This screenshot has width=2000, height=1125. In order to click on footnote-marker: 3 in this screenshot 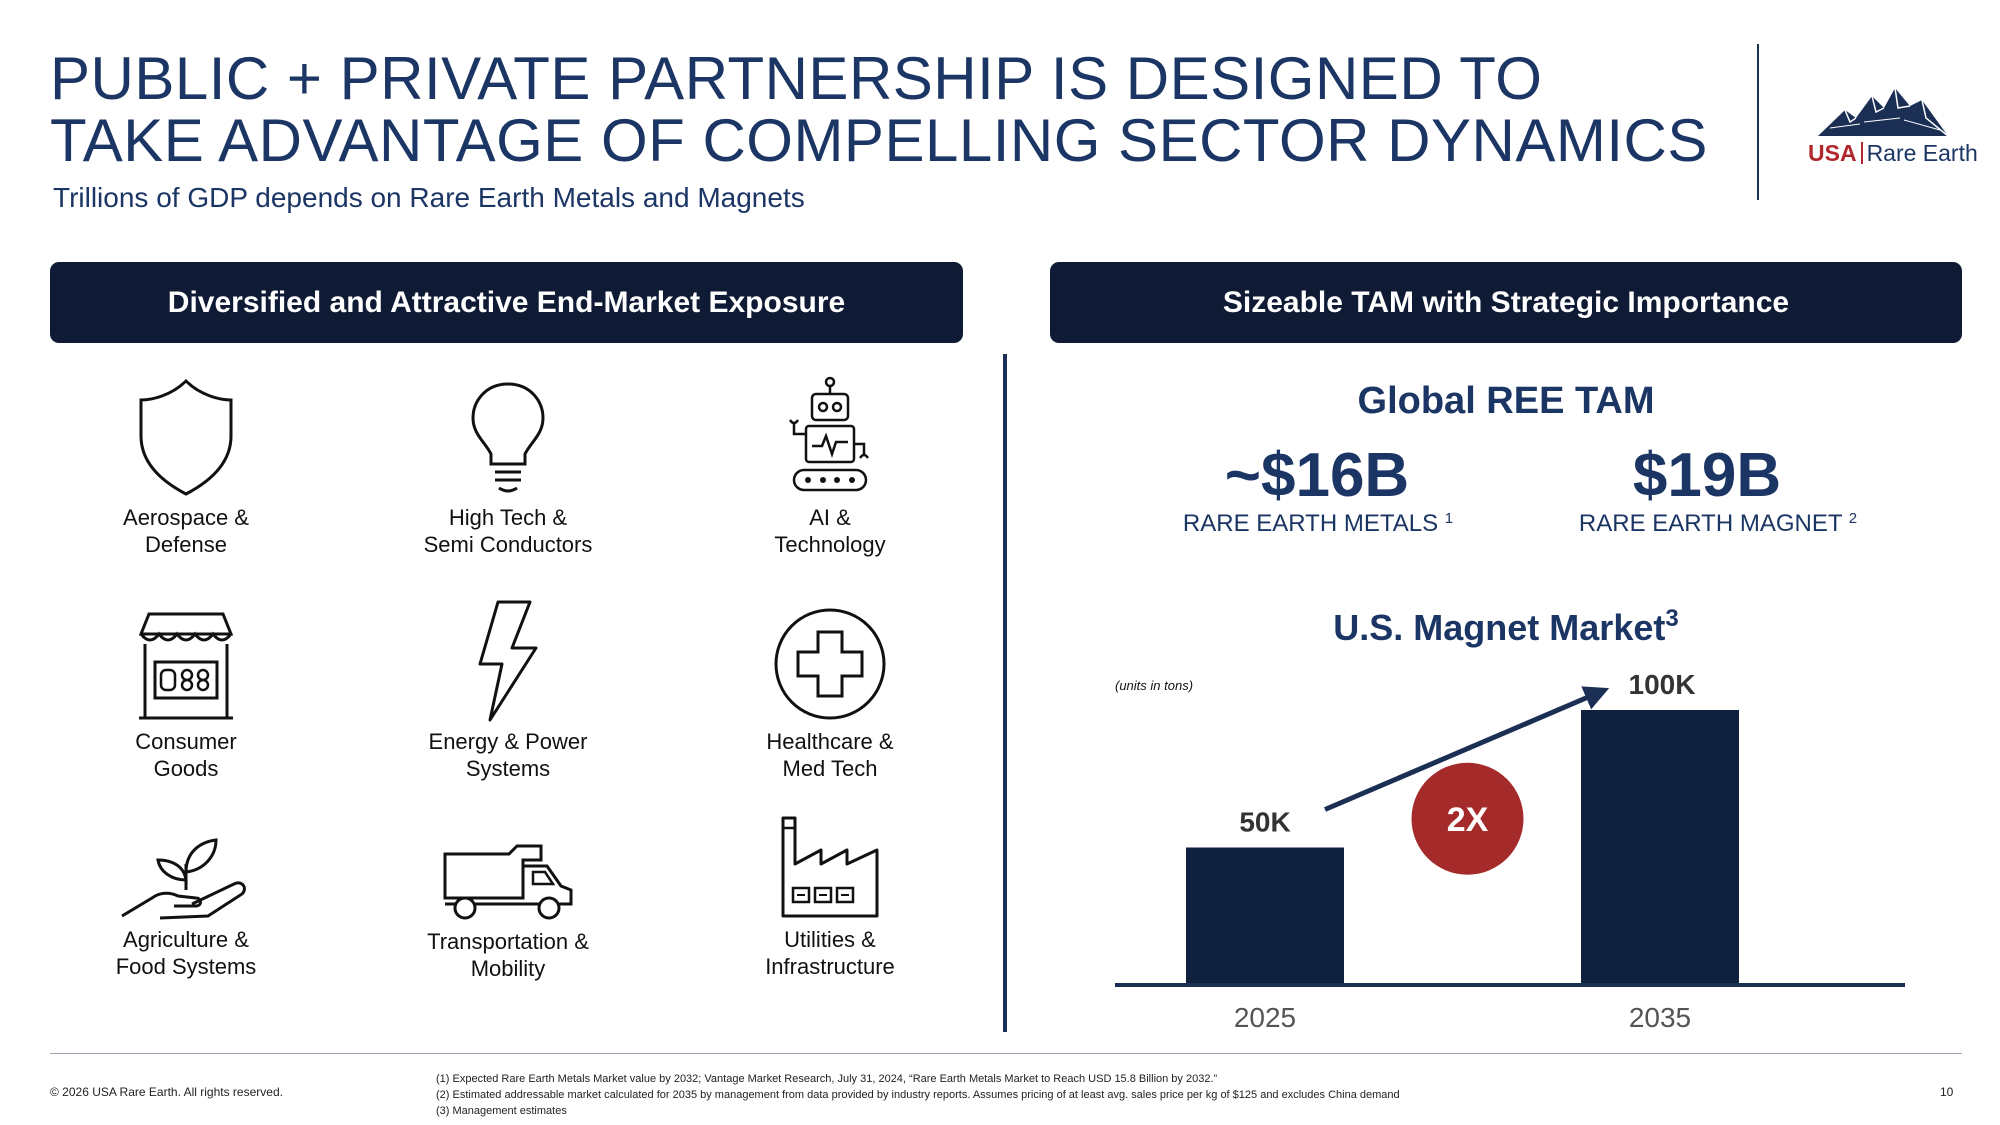, I will do `click(1672, 618)`.